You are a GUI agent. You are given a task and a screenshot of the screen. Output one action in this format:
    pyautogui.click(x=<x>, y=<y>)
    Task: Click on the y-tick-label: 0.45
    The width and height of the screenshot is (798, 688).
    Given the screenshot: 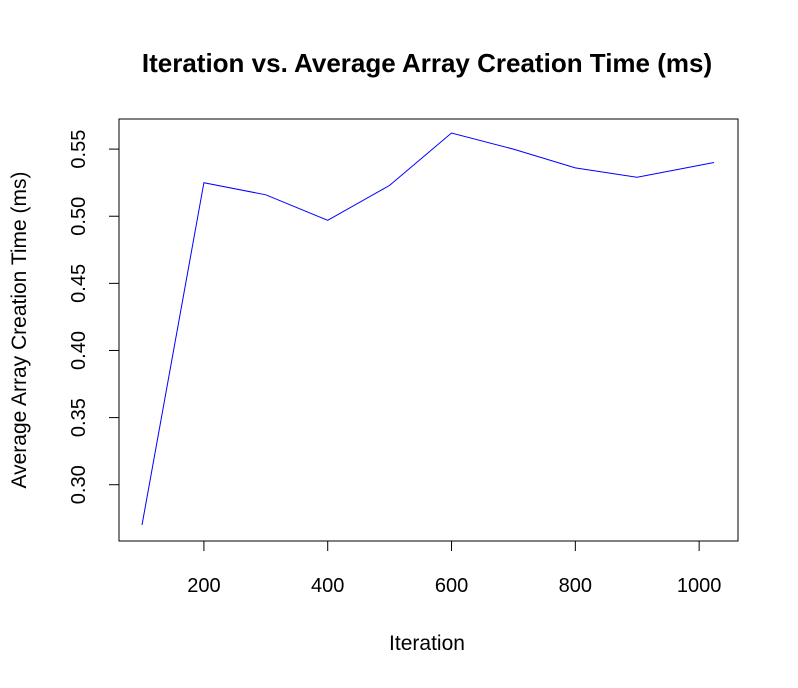 What is the action you would take?
    pyautogui.click(x=79, y=283)
    